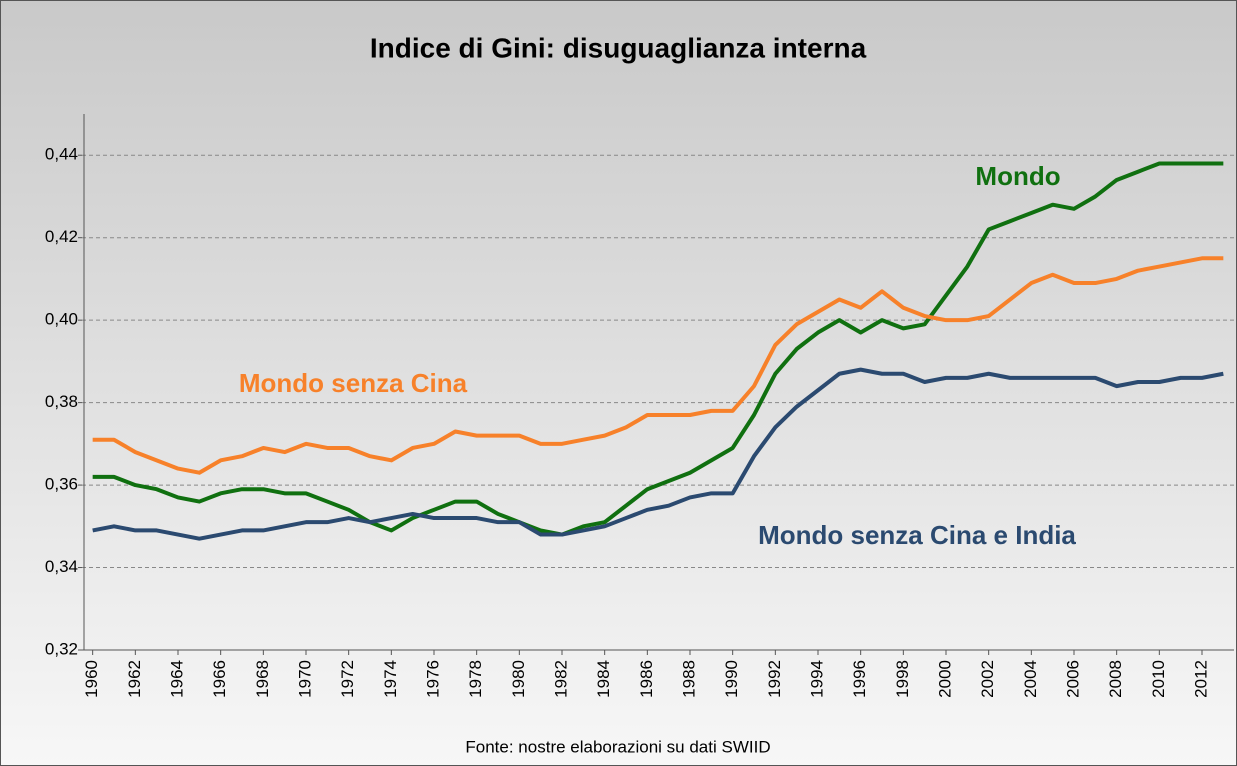 This screenshot has width=1237, height=766. What do you see at coordinates (353, 383) in the screenshot?
I see `series-label: Mondo senza Cina` at bounding box center [353, 383].